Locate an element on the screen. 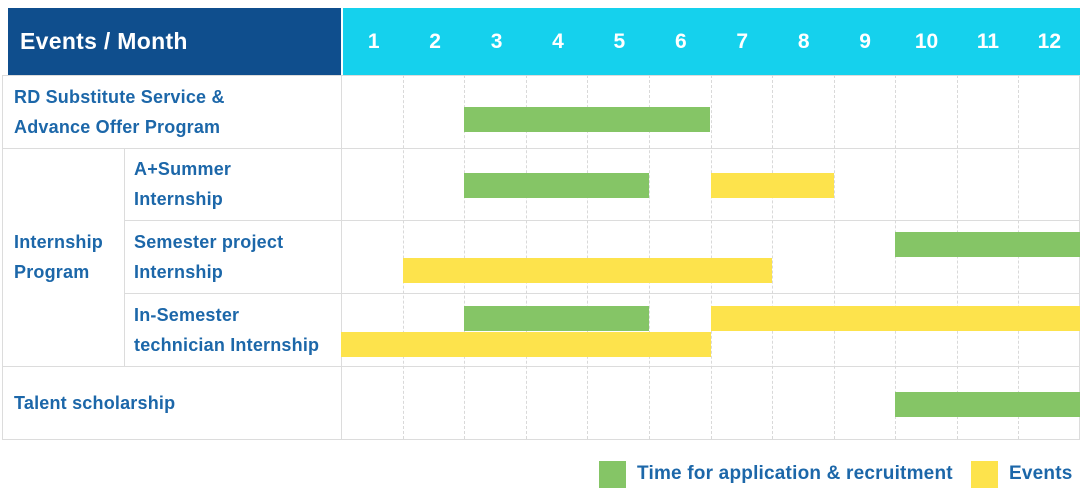  label-column-divider is located at coordinates (341, 257).